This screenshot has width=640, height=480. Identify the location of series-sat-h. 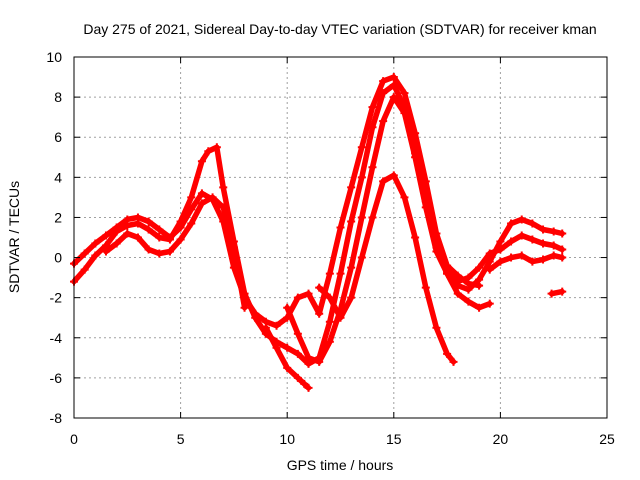
(175, 252).